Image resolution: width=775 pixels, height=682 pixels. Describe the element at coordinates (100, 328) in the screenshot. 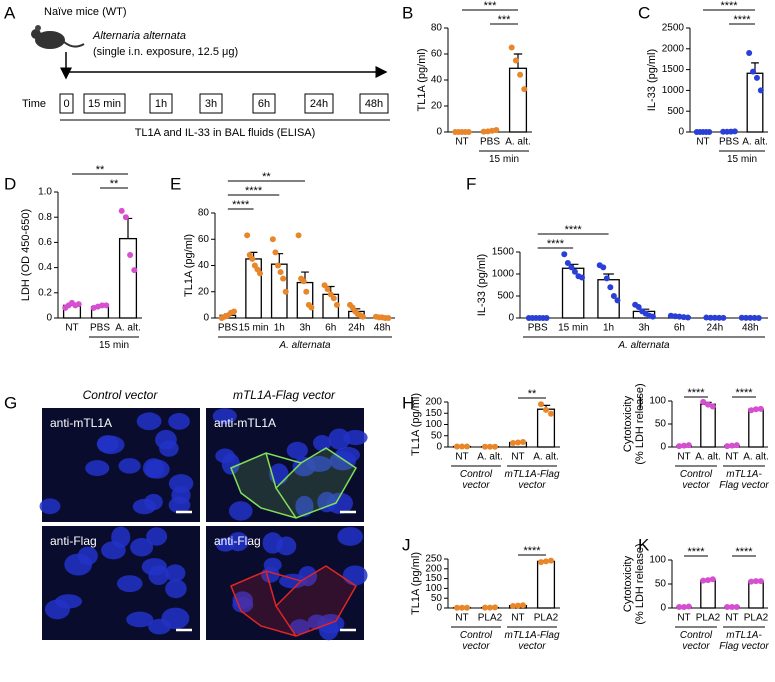

I see `x-tick-label: PBS` at that location.